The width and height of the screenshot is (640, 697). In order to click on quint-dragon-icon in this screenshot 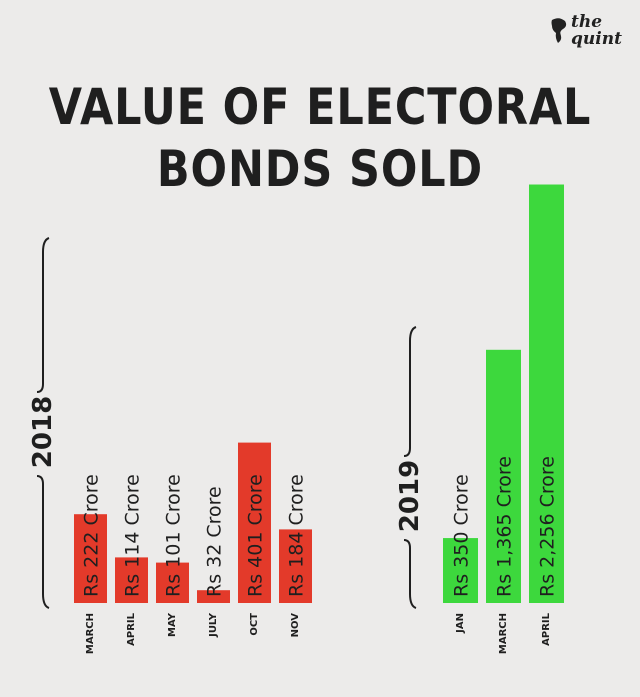, I will do `click(559, 30)`.